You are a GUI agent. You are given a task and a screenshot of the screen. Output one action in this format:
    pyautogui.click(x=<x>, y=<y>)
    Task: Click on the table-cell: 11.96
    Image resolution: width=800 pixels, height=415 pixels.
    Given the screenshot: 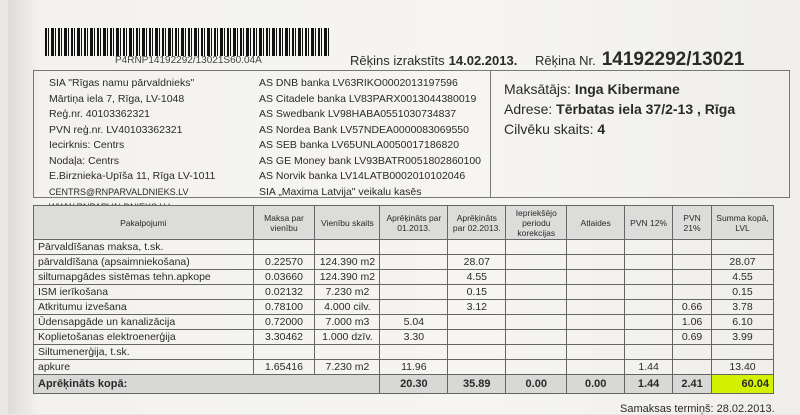 What is the action you would take?
    pyautogui.click(x=414, y=367)
    